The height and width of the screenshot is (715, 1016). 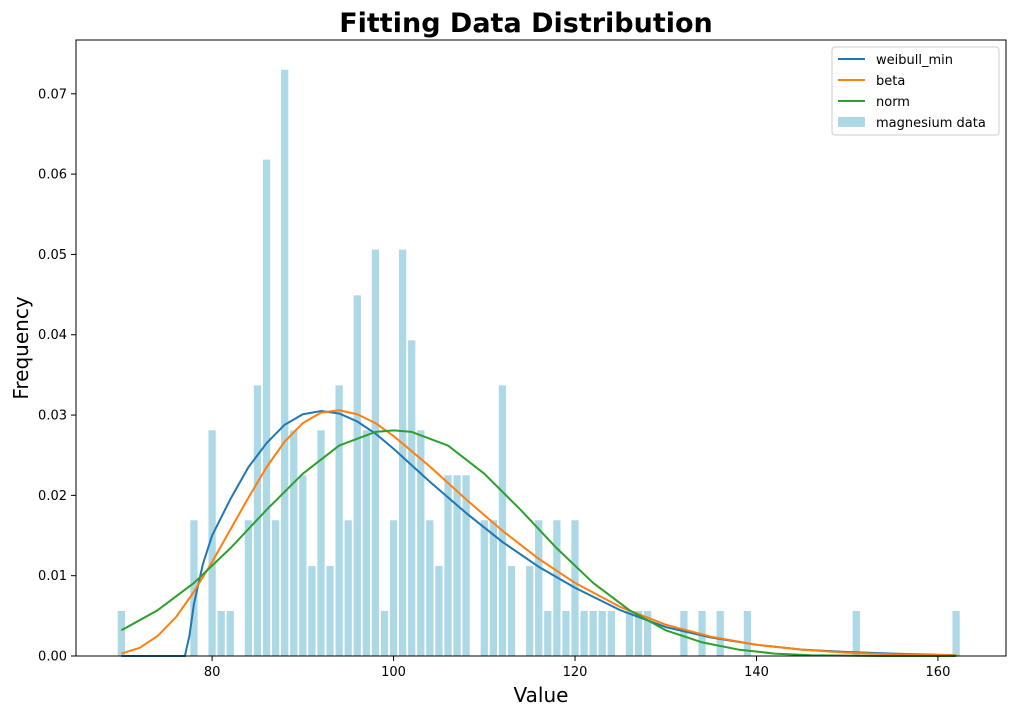 What do you see at coordinates (541, 695) in the screenshot?
I see `x-axis-label: Value` at bounding box center [541, 695].